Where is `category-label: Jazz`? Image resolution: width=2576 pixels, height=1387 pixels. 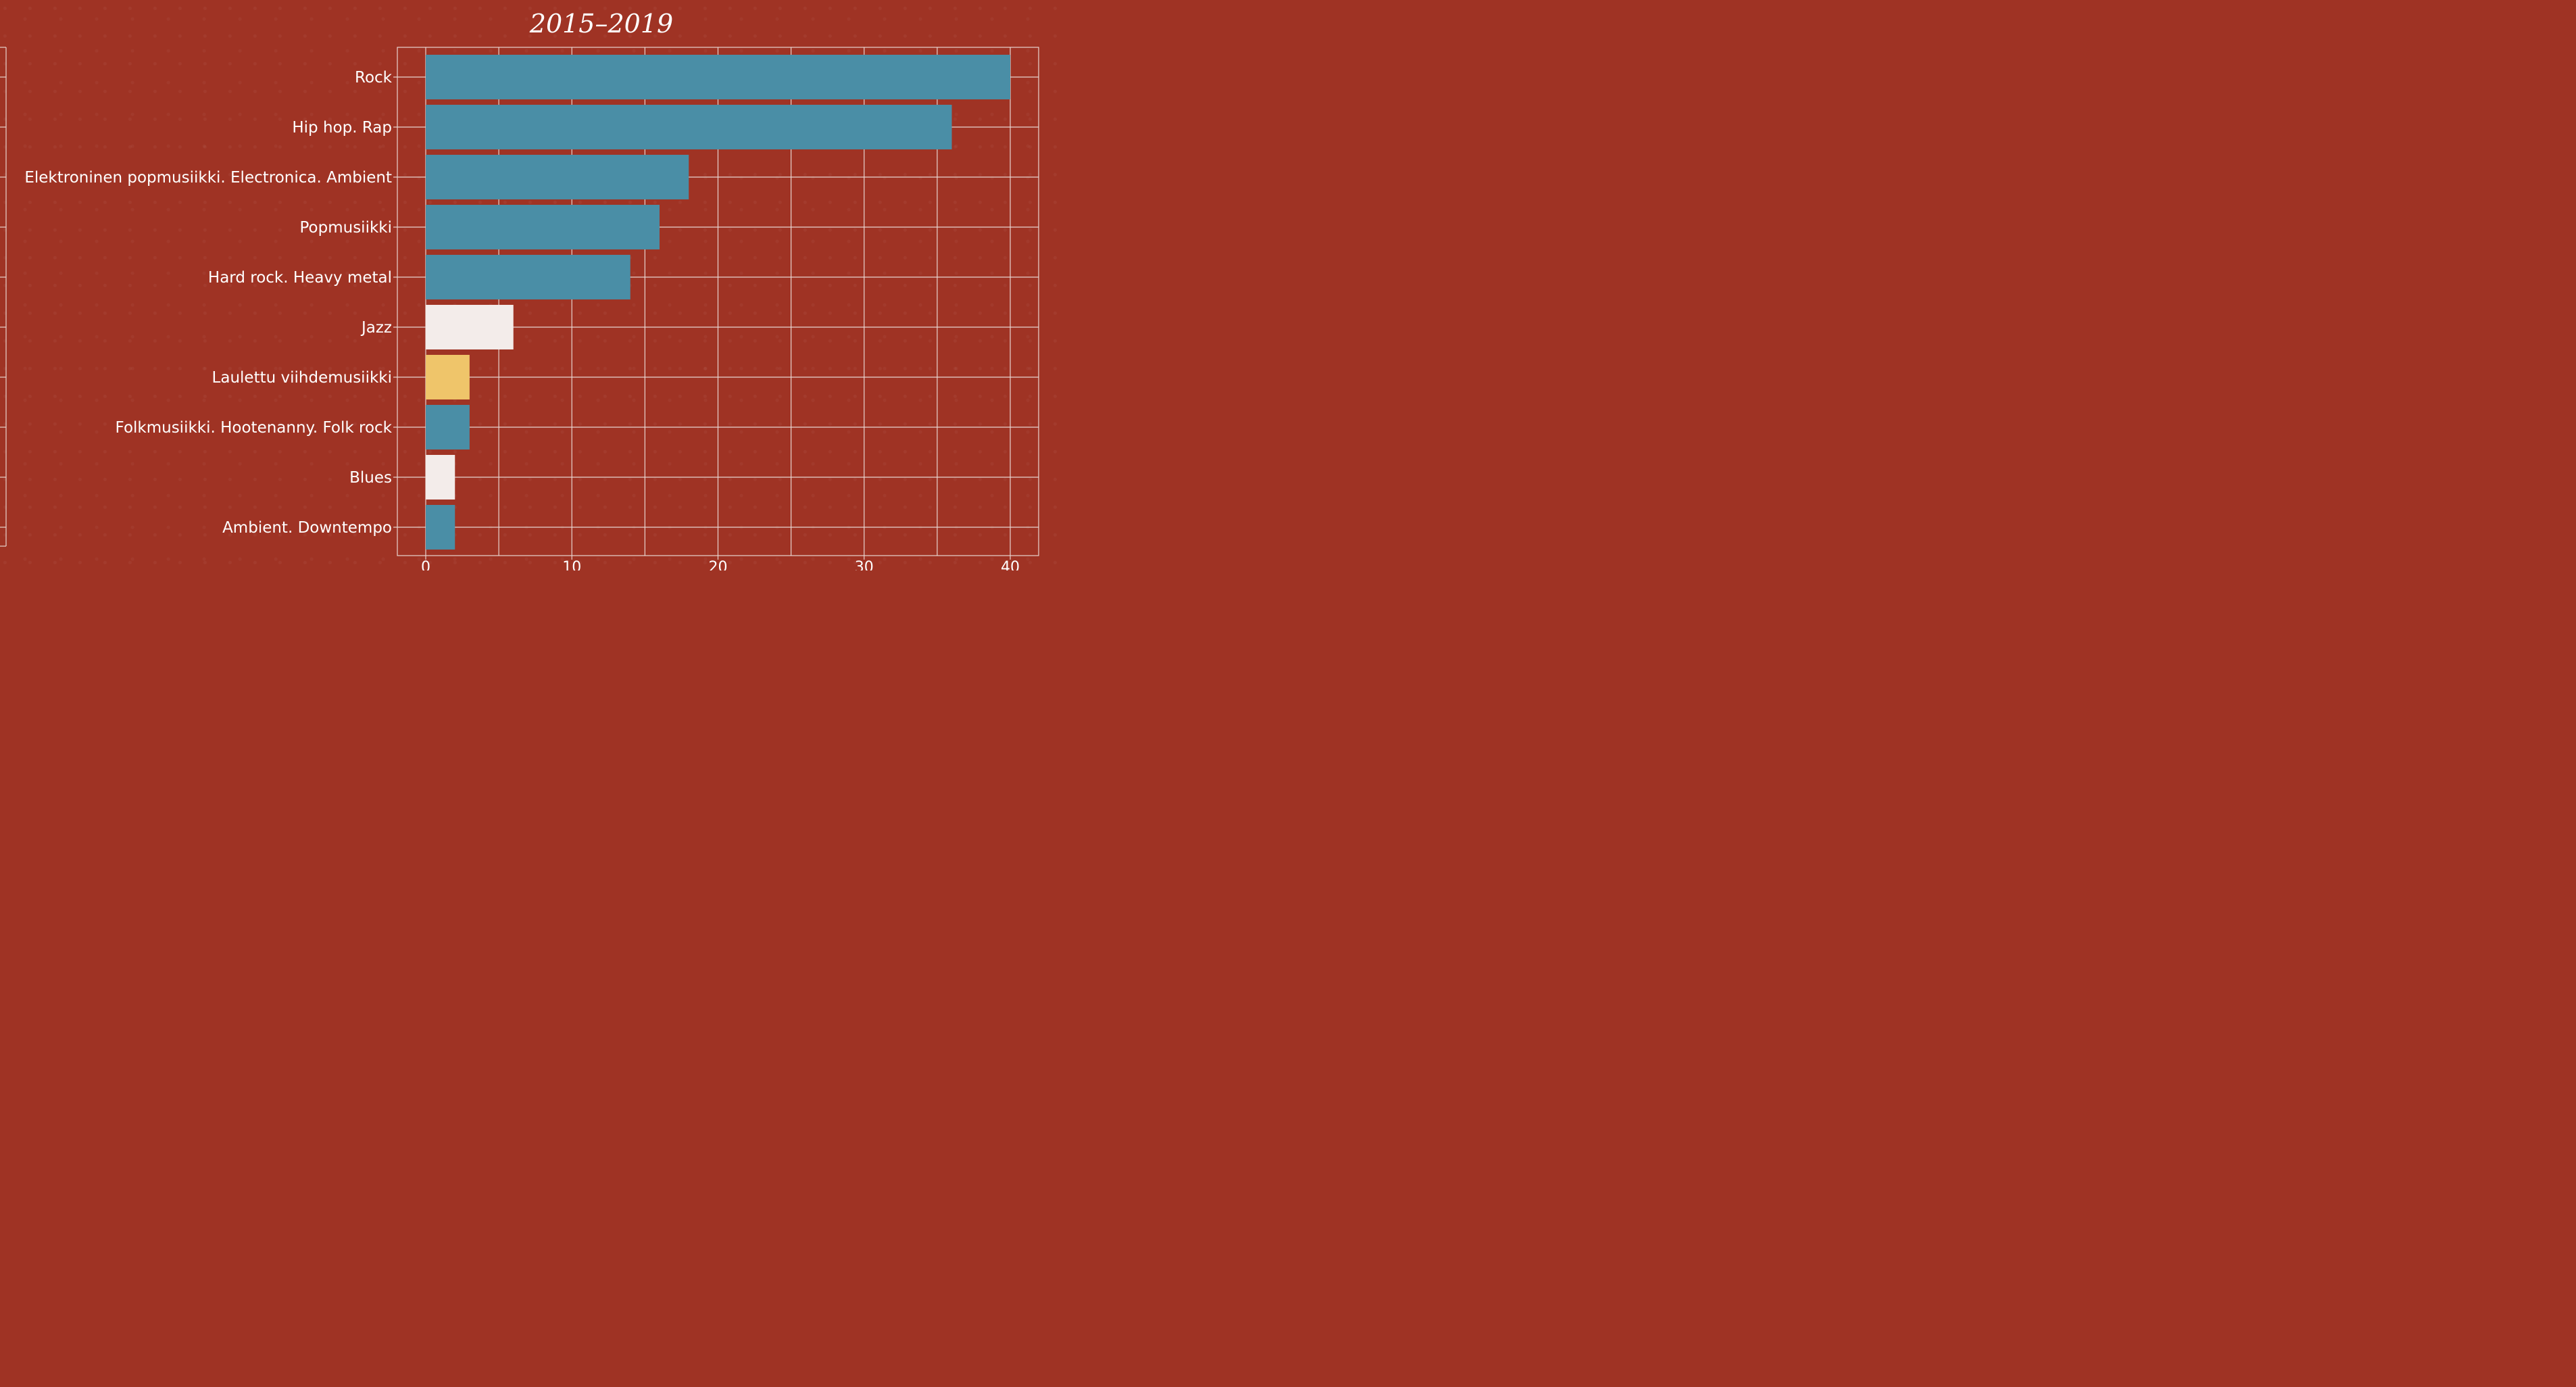
category-label: Jazz is located at coordinates (376, 328).